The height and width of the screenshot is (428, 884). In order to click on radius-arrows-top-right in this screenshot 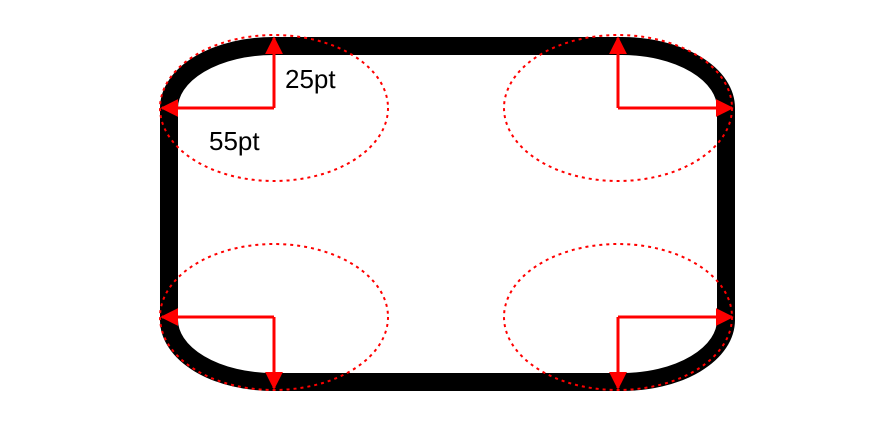, I will do `click(671, 76)`.